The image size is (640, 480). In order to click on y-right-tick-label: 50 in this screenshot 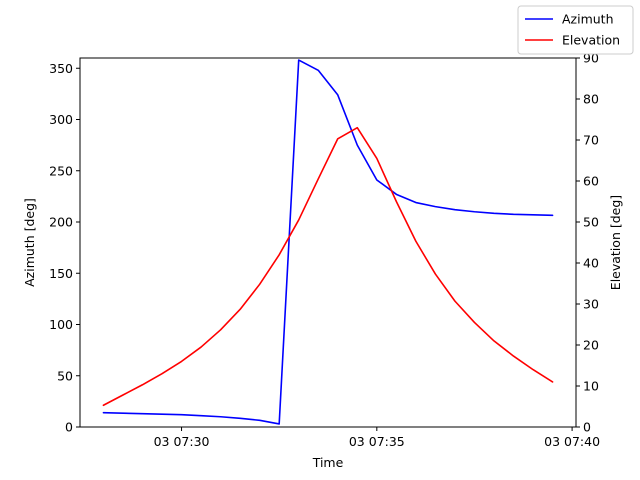, I will do `click(591, 222)`.